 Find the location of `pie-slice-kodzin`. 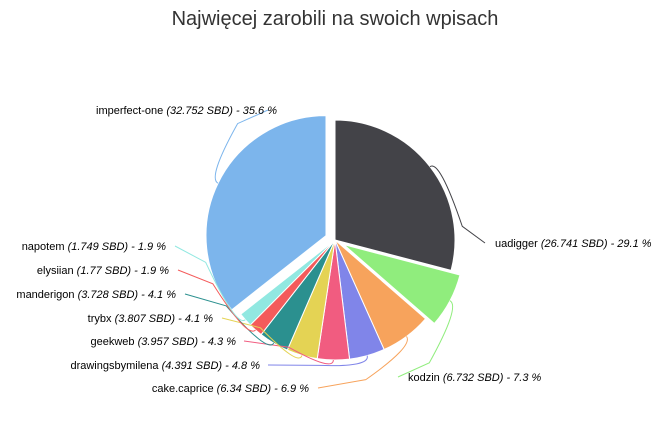

pie-slice-kodzin is located at coordinates (402, 284).